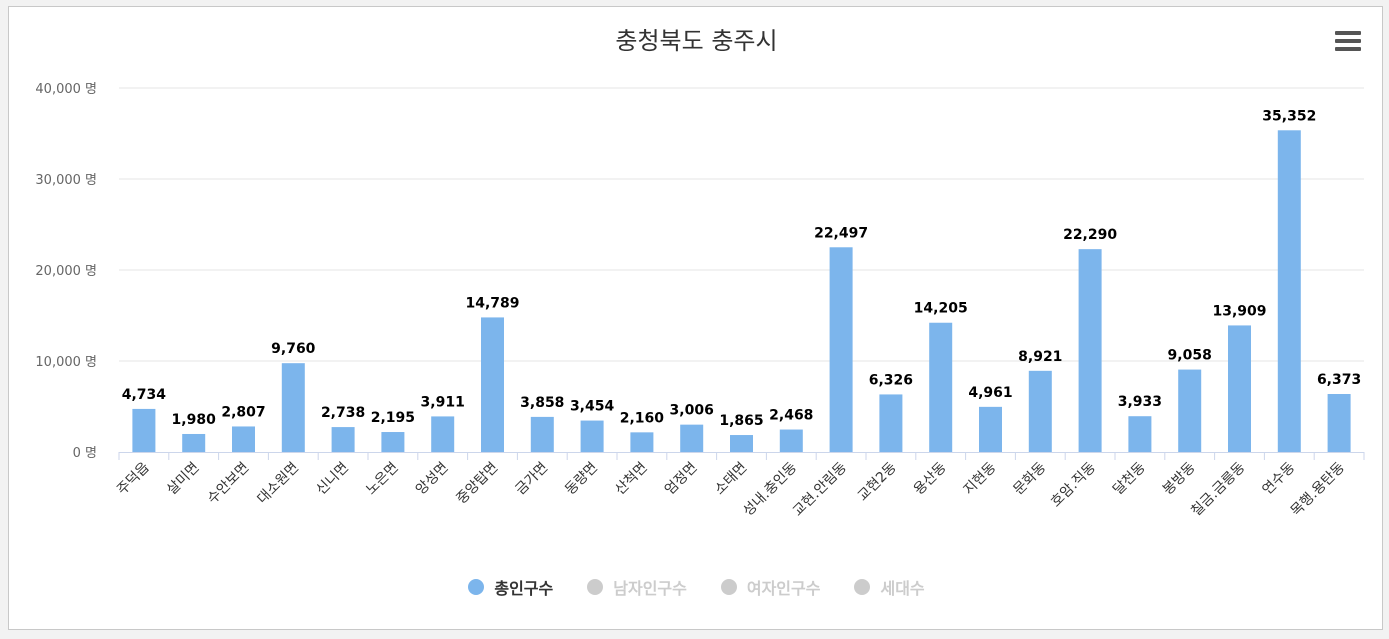  Describe the element at coordinates (443, 402) in the screenshot. I see `data-label: 3,911` at that location.